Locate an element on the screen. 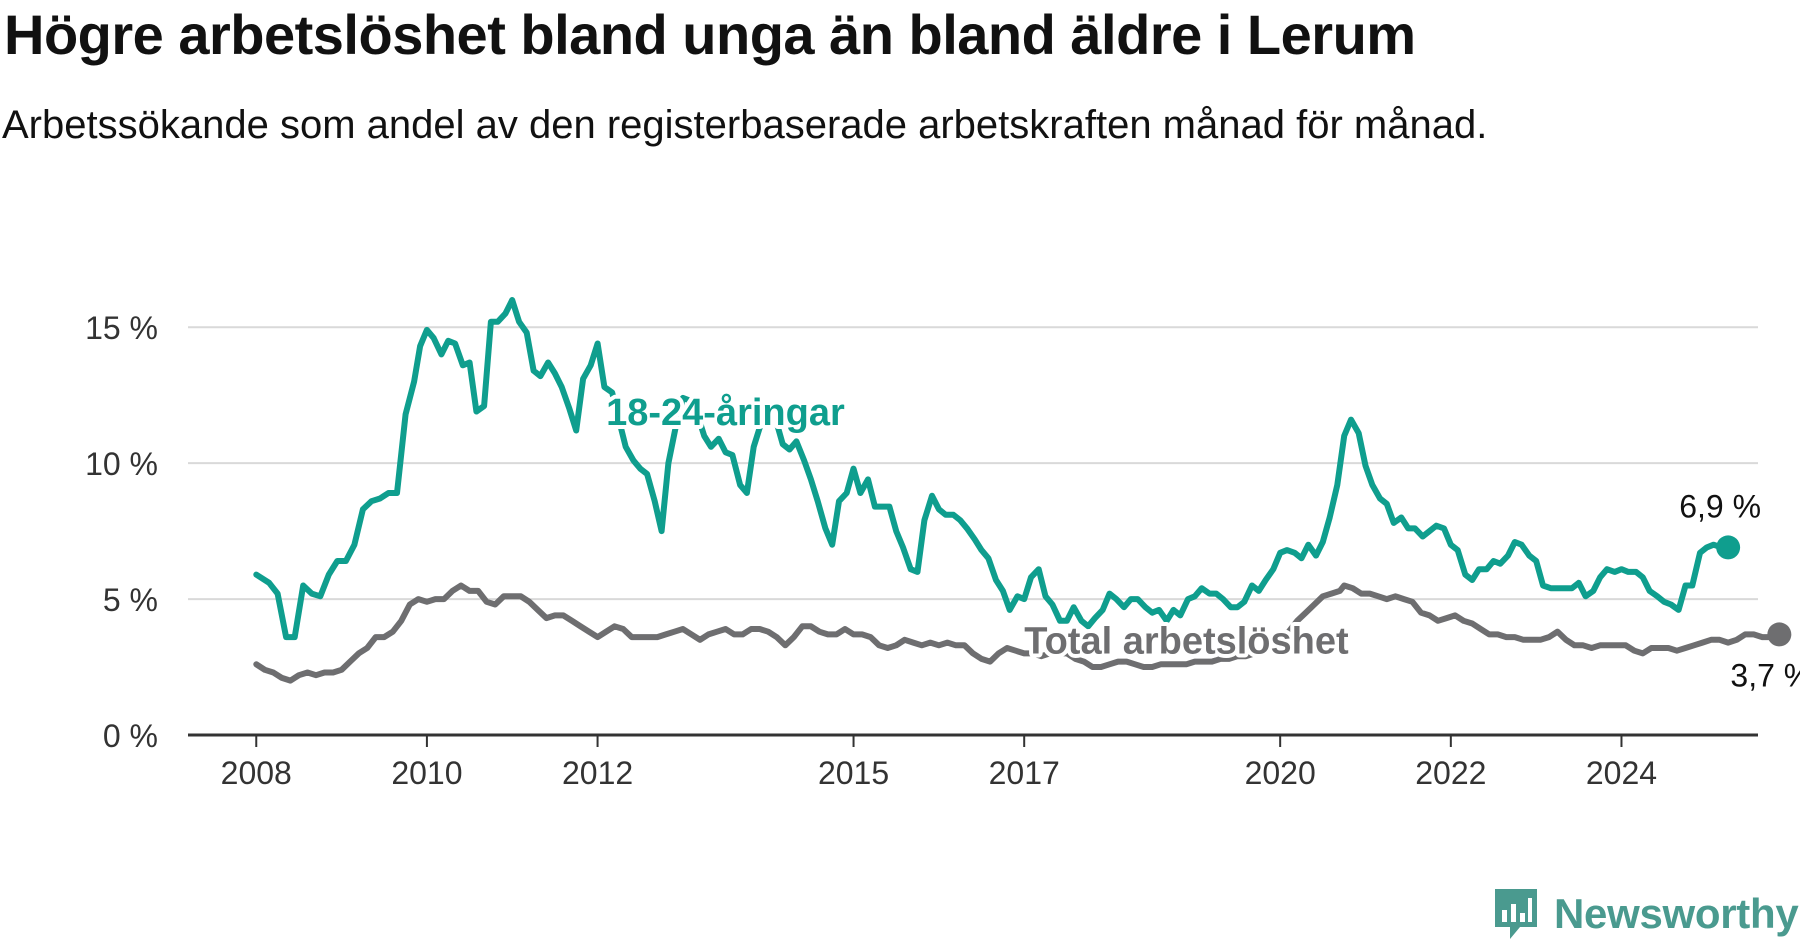 This screenshot has height=948, width=1800. y-tick-label: 10 % is located at coordinates (121, 464).